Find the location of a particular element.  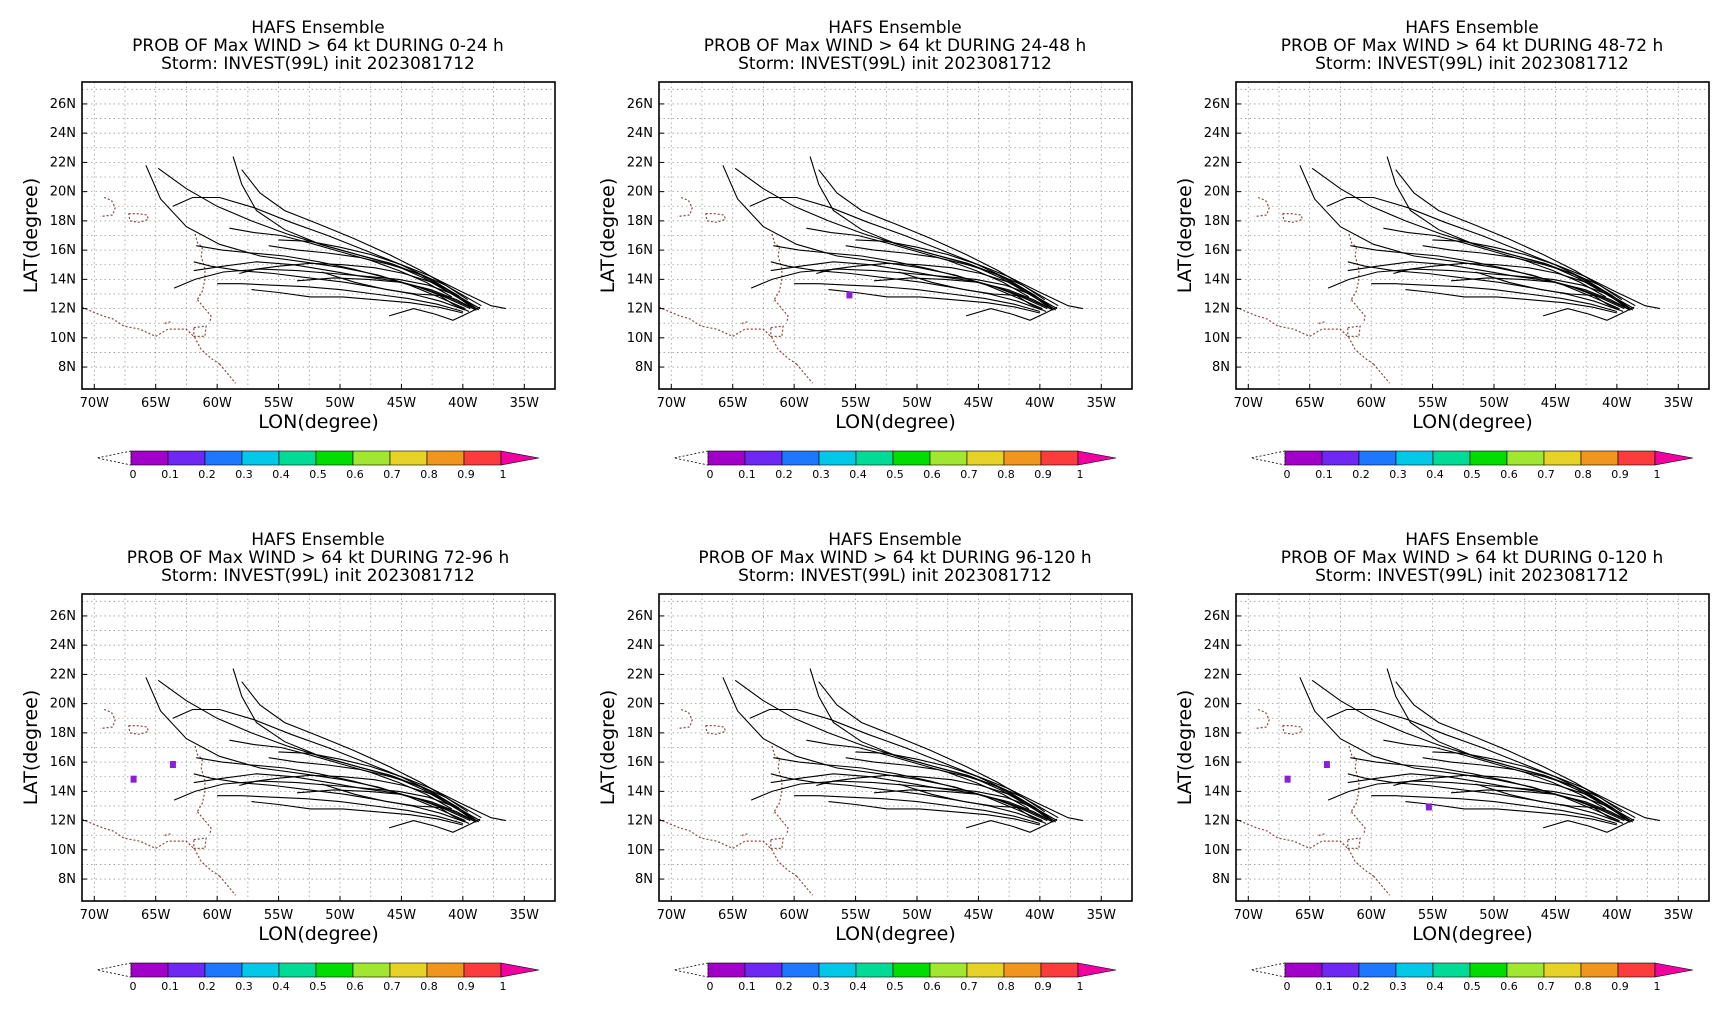

colorbar-low-arrow is located at coordinates (1268, 970).